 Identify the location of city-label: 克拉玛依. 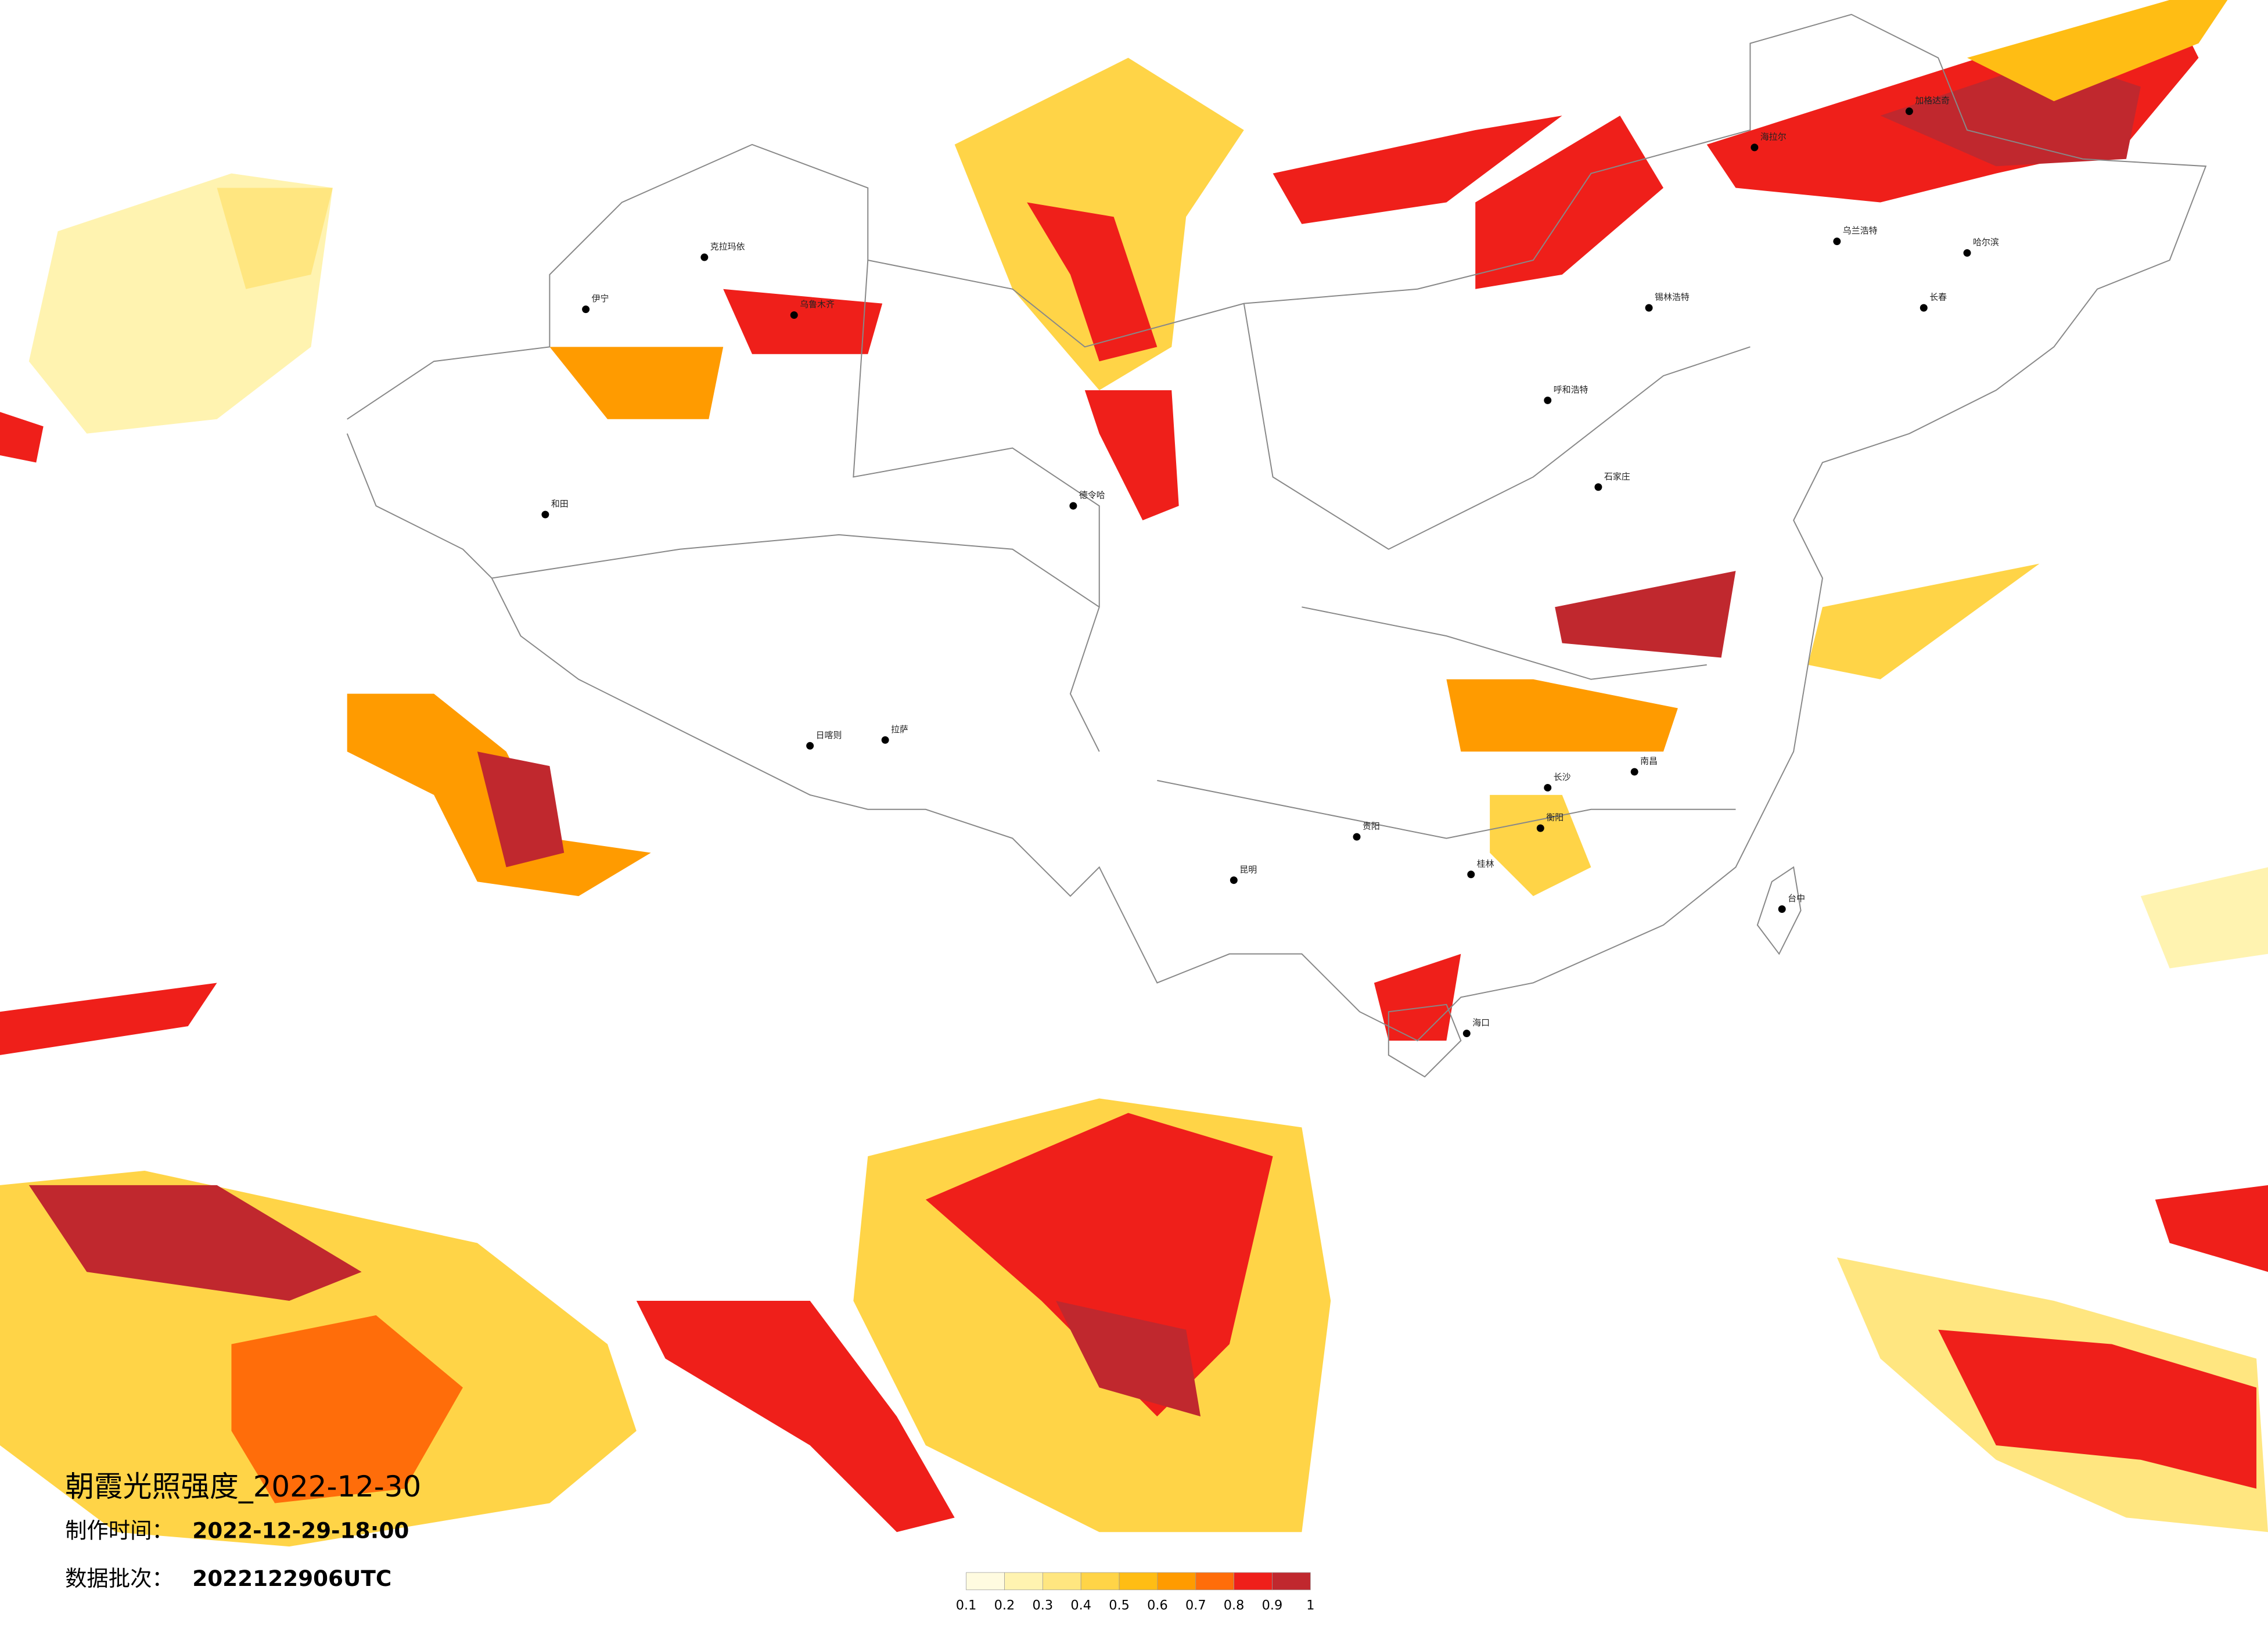
(727, 247).